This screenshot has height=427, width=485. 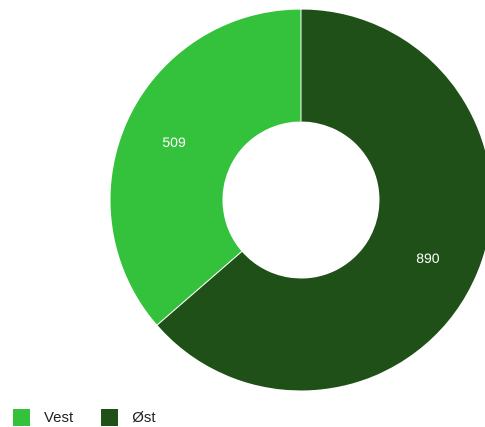 I want to click on legend-swatch-ost, so click(x=110, y=417).